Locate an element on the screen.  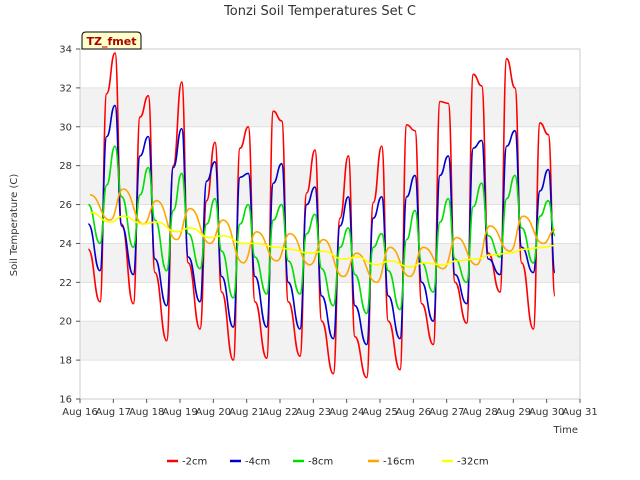
y-tick-label: 22 is located at coordinates (65, 283).